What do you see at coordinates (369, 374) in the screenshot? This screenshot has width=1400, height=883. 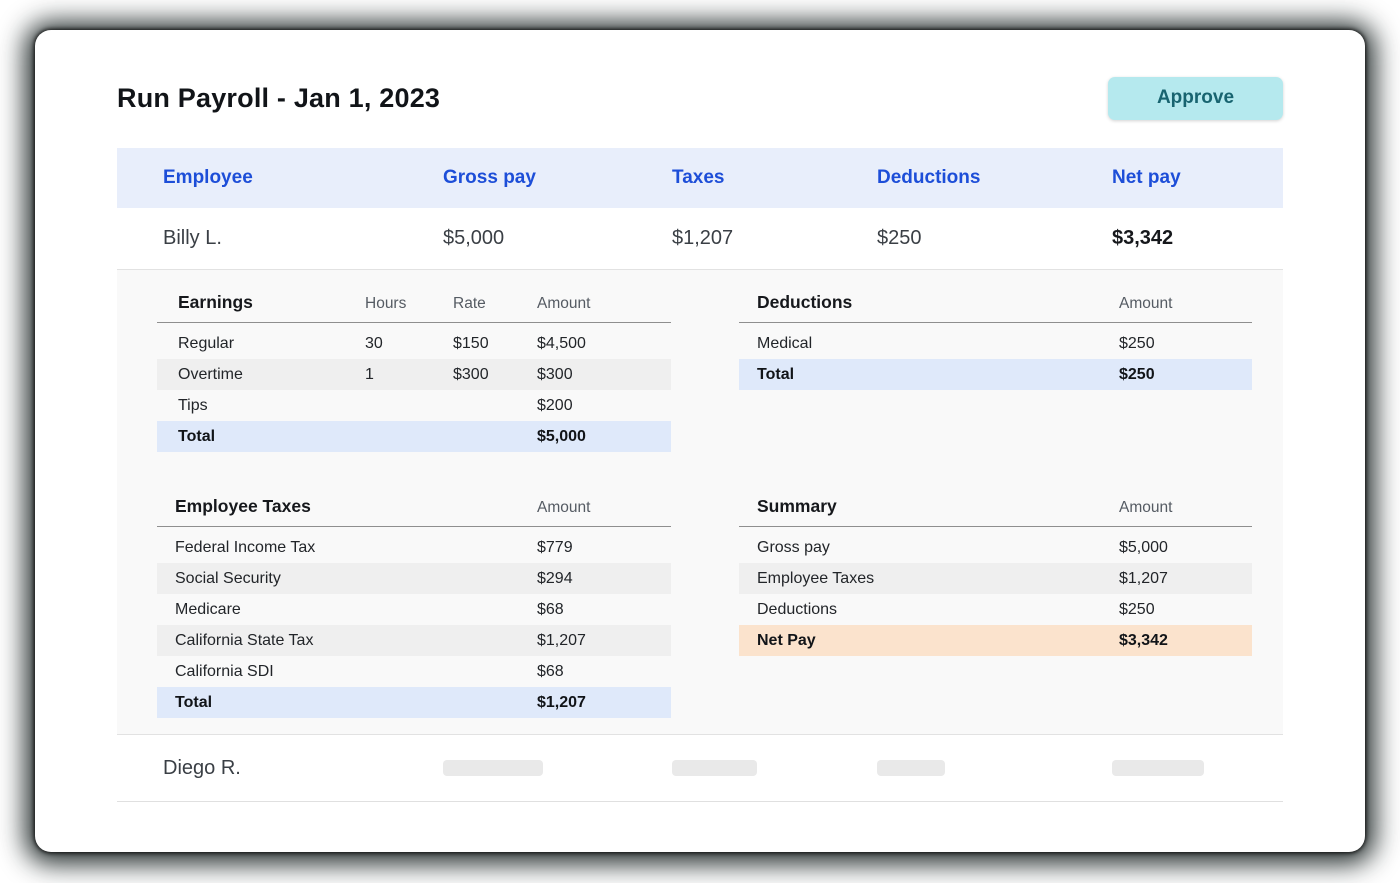 I see `row-hours: 1` at bounding box center [369, 374].